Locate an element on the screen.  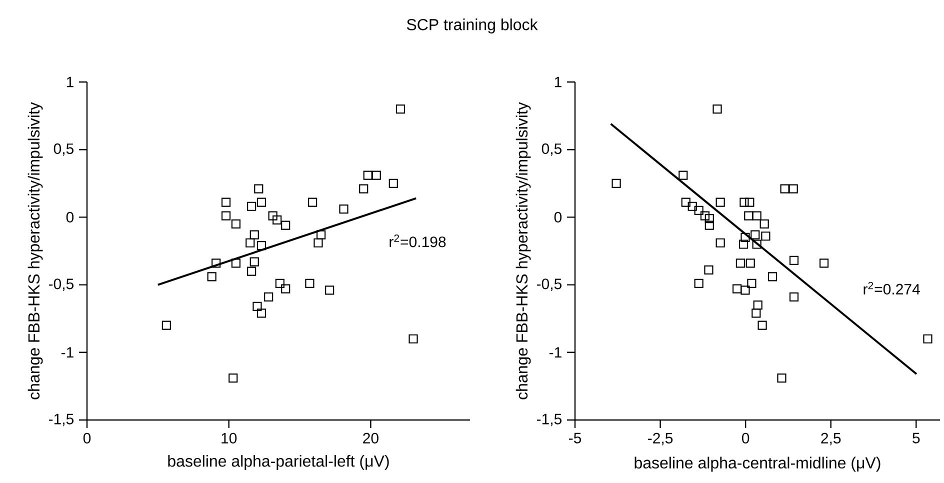
x-axis-title: baseline alpha-parietal-left (μV) is located at coordinates (278, 462).